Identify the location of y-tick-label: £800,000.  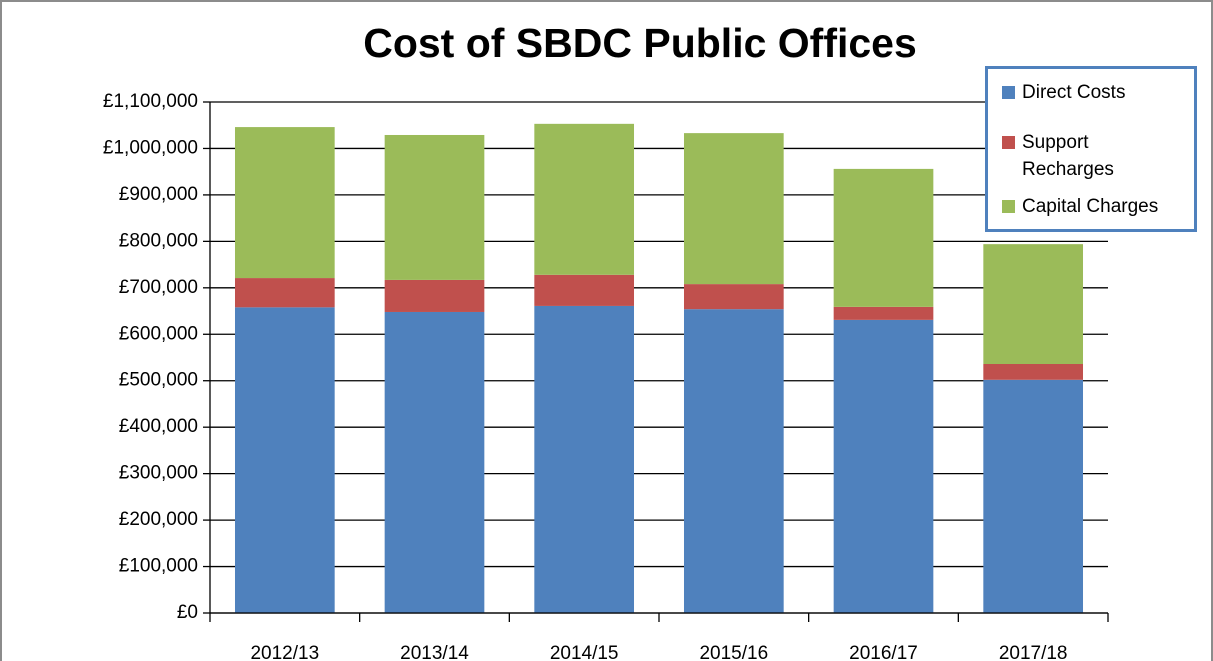
(158, 240).